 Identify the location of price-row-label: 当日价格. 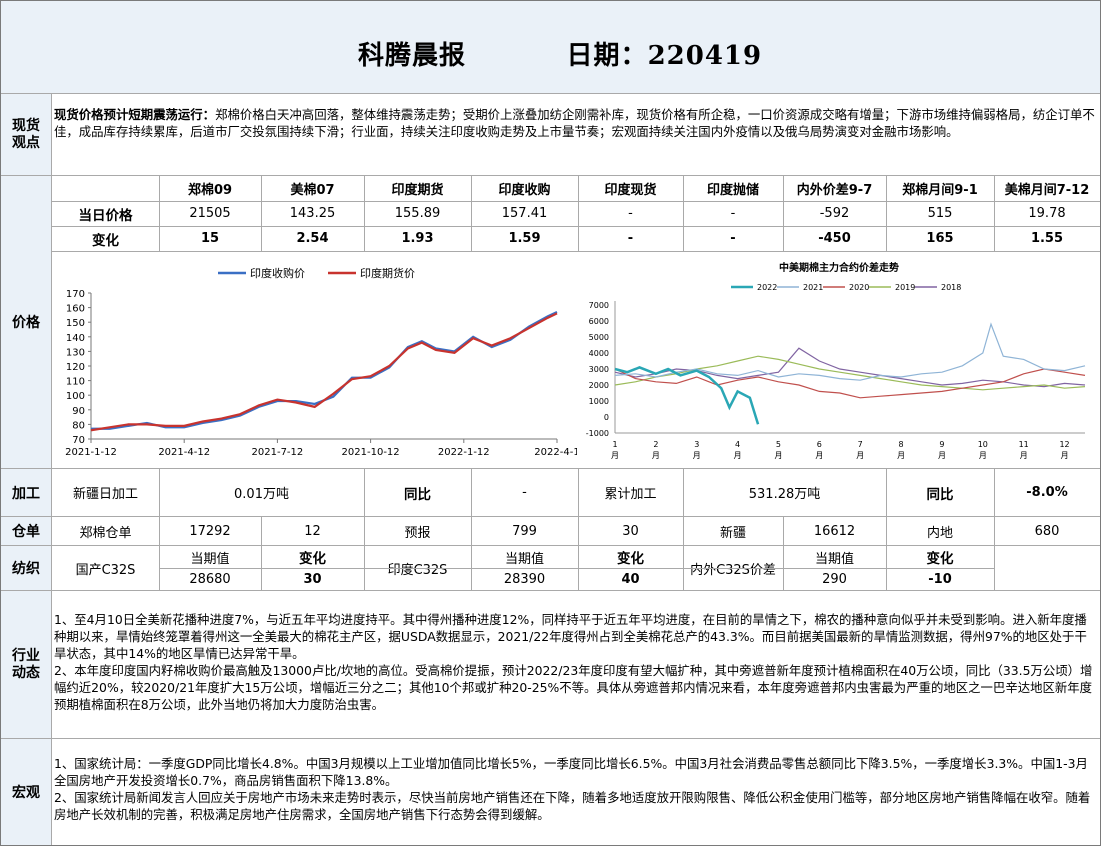
(105, 215).